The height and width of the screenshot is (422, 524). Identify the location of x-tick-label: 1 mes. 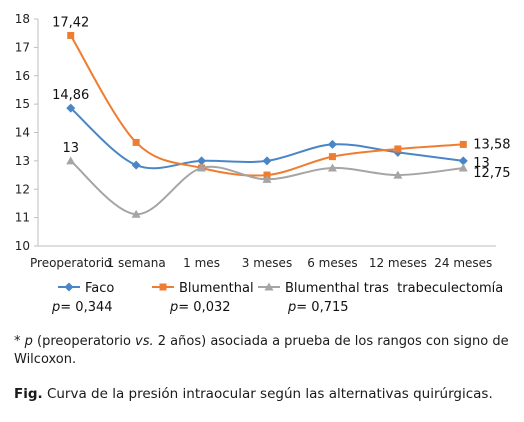
(201, 263).